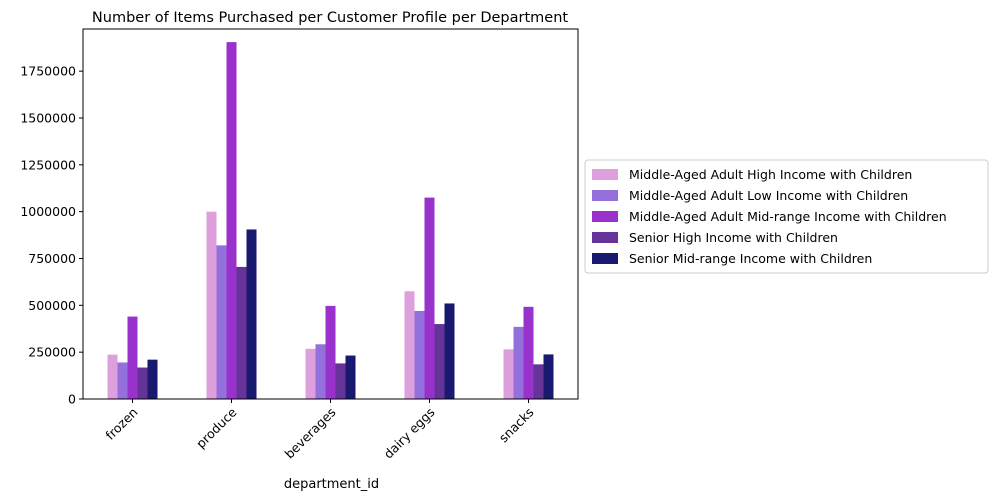 Image resolution: width=997 pixels, height=500 pixels. Describe the element at coordinates (121, 424) in the screenshot. I see `x-tick-label: frozen` at that location.